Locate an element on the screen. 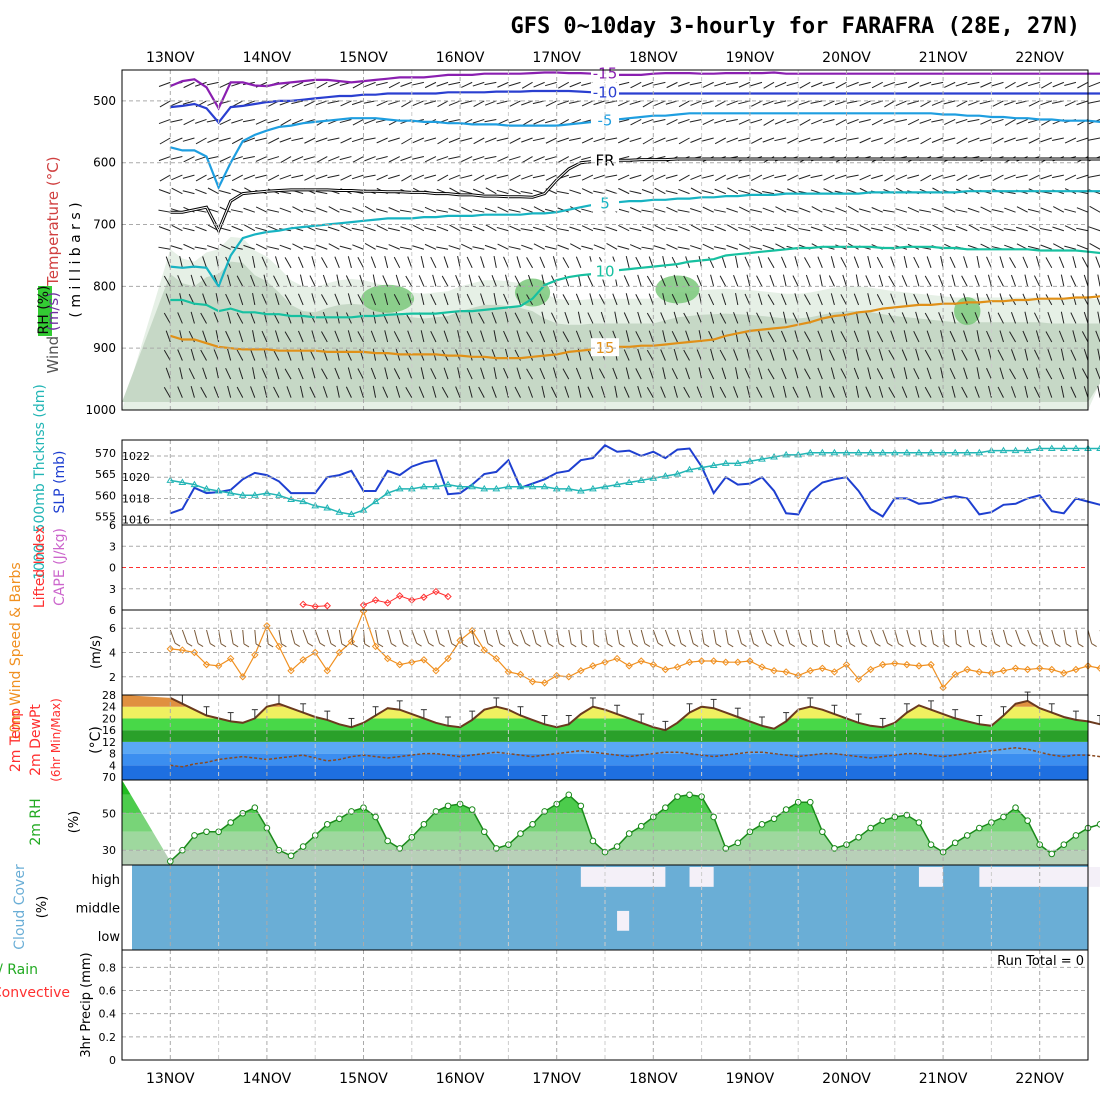 The image size is (1100, 1100). thickness-point is located at coordinates (339, 511).